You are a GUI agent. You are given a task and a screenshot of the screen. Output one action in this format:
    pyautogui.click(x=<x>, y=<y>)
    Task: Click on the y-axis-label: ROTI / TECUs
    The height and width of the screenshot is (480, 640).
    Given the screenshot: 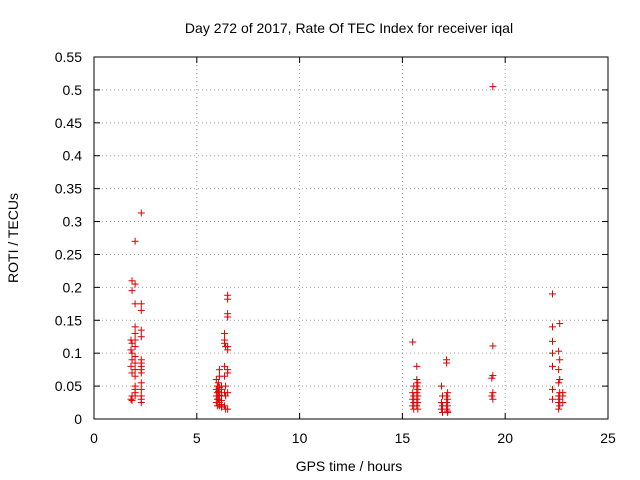 What is the action you would take?
    pyautogui.click(x=13, y=238)
    